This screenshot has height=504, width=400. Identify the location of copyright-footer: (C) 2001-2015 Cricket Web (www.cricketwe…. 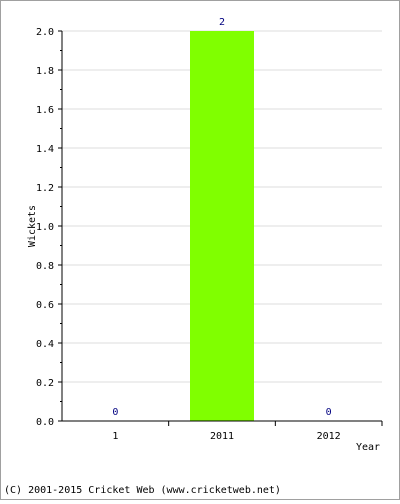
(142, 490).